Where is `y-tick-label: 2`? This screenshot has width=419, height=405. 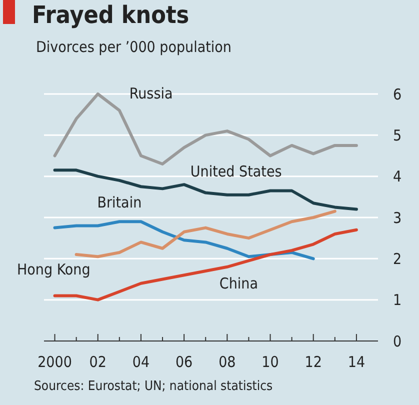
y-tick-label: 2 is located at coordinates (397, 259).